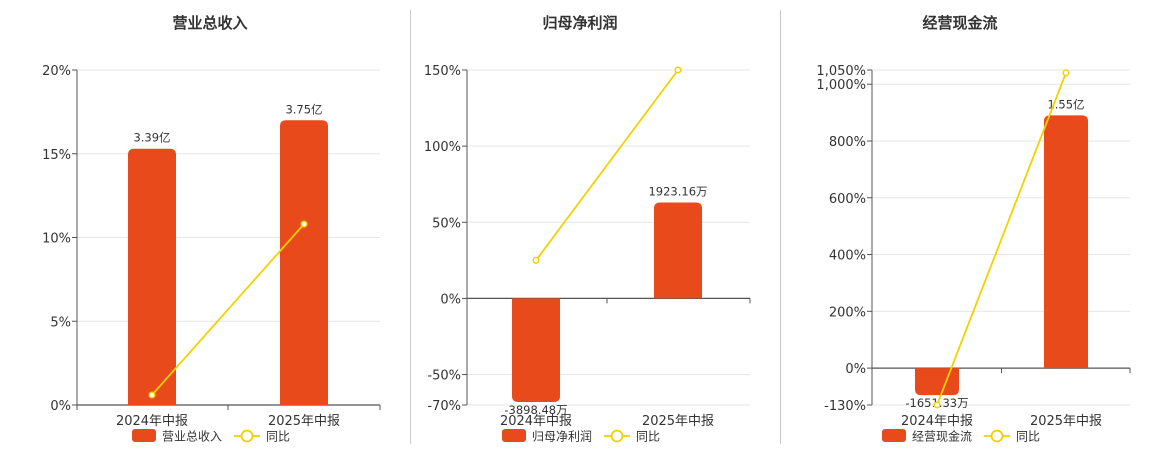 Image resolution: width=1160 pixels, height=450 pixels. I want to click on y-tick-label: 150%, so click(442, 71).